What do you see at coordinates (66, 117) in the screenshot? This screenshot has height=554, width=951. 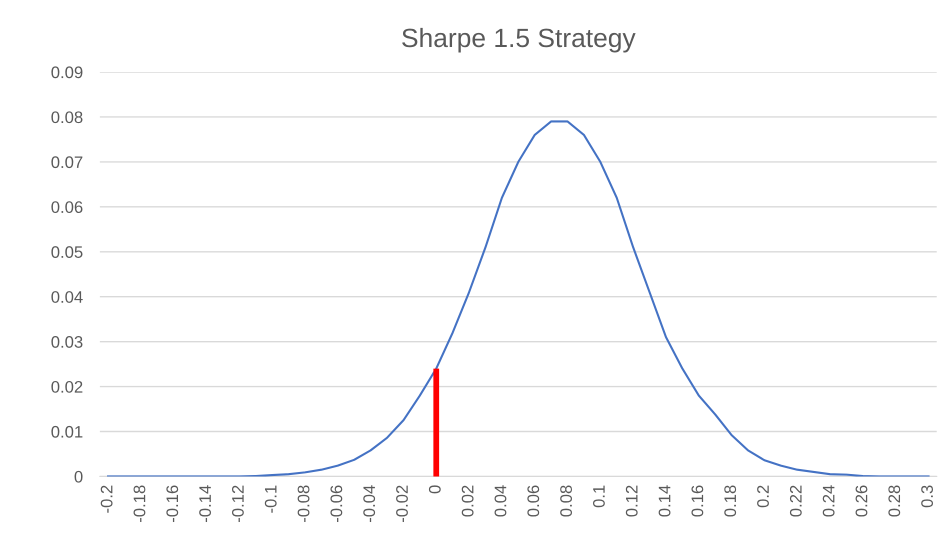 I see `y-tick-label: 0.08` at bounding box center [66, 117].